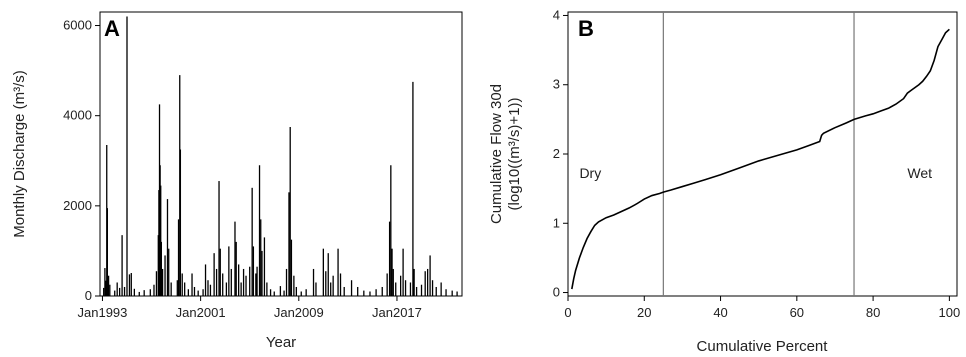 The width and height of the screenshot is (966, 357). What do you see at coordinates (250, 308) in the screenshot?
I see `panel-a-x-ticks: Jan1993 Jan2001 Jan2009 Jan2017` at bounding box center [250, 308].